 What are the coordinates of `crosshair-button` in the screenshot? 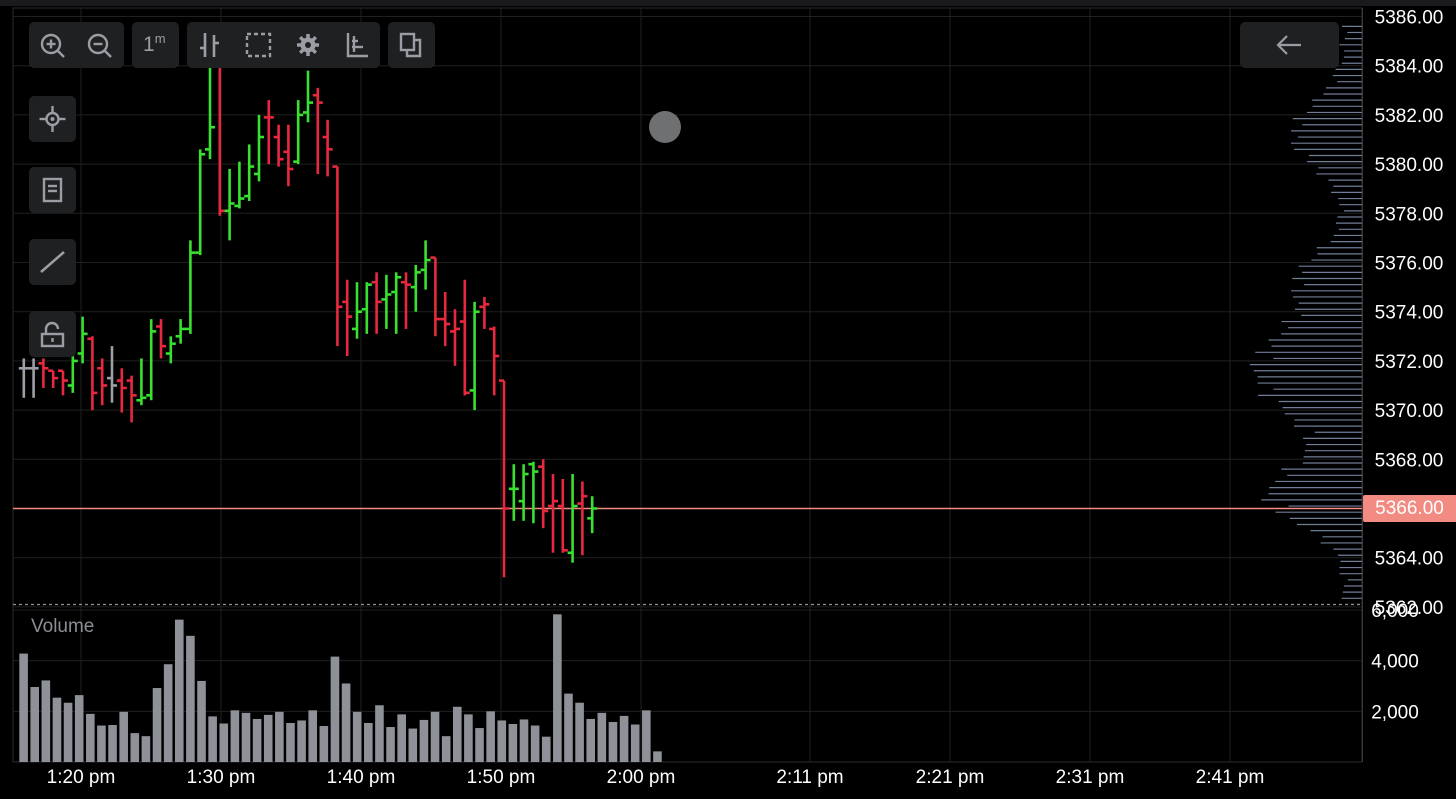 It's located at (52, 119).